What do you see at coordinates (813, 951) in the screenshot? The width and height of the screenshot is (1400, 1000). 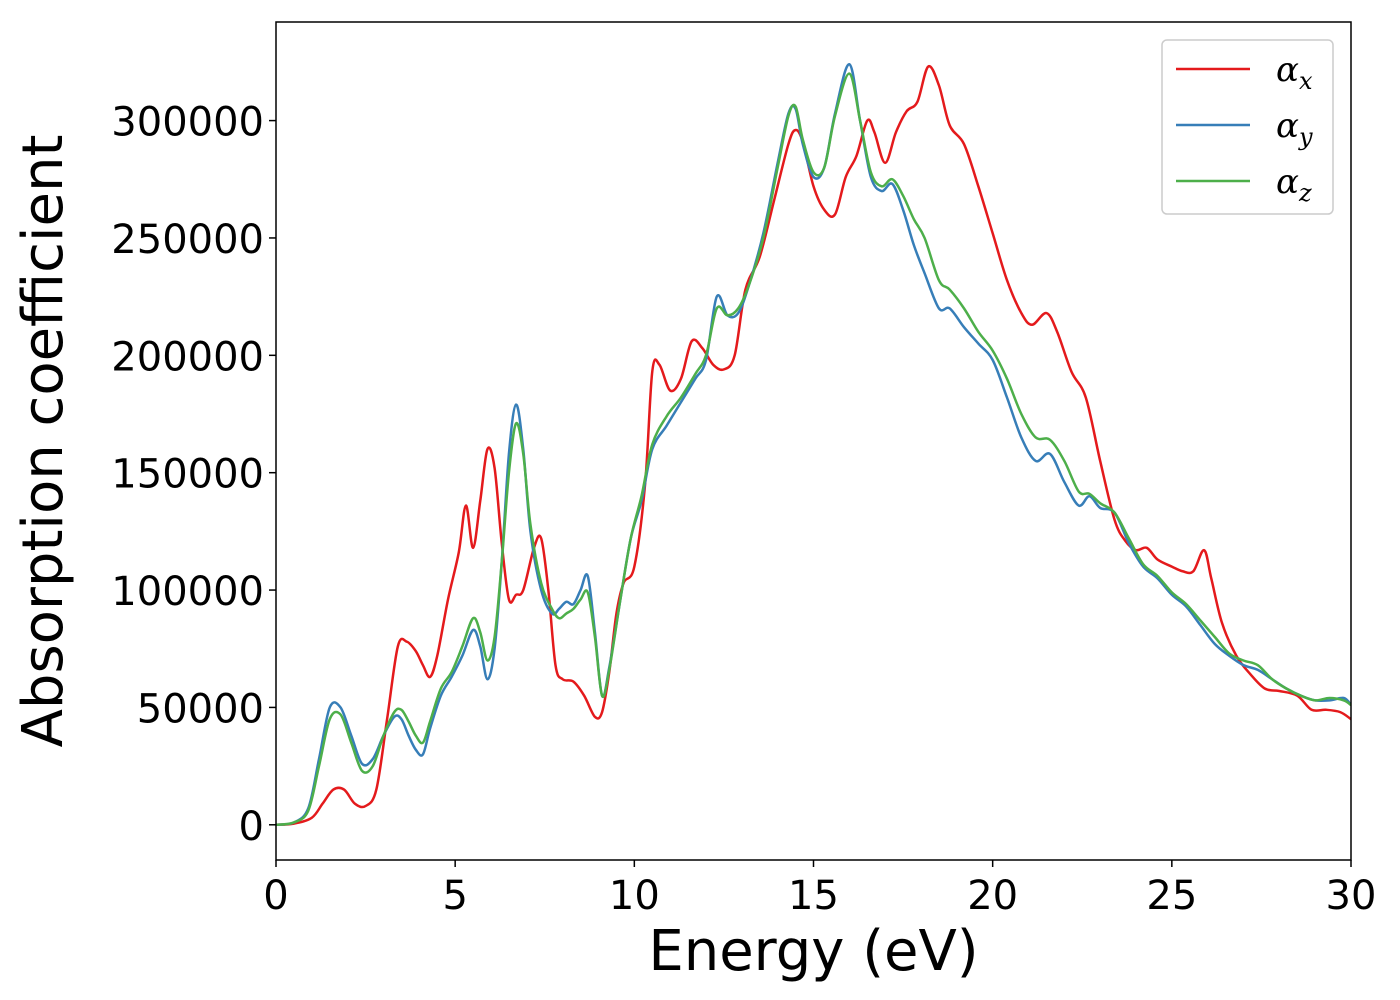 I see `x-axis-title: Energy (eV)` at bounding box center [813, 951].